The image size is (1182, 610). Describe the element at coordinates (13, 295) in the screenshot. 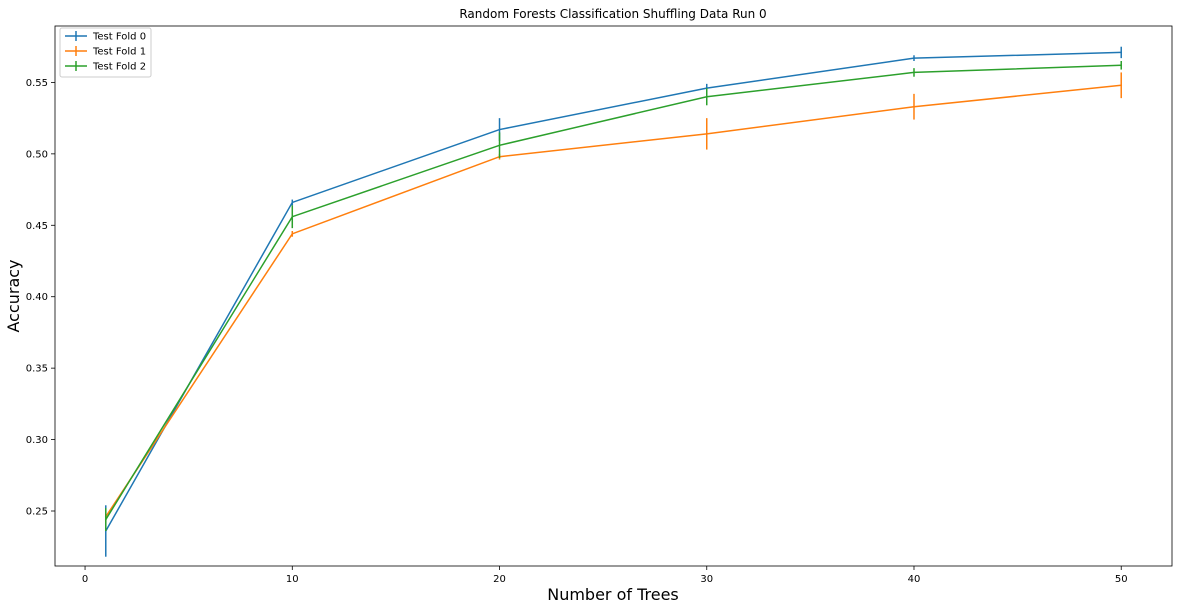

I see `y-axis-label: Accuracy` at that location.